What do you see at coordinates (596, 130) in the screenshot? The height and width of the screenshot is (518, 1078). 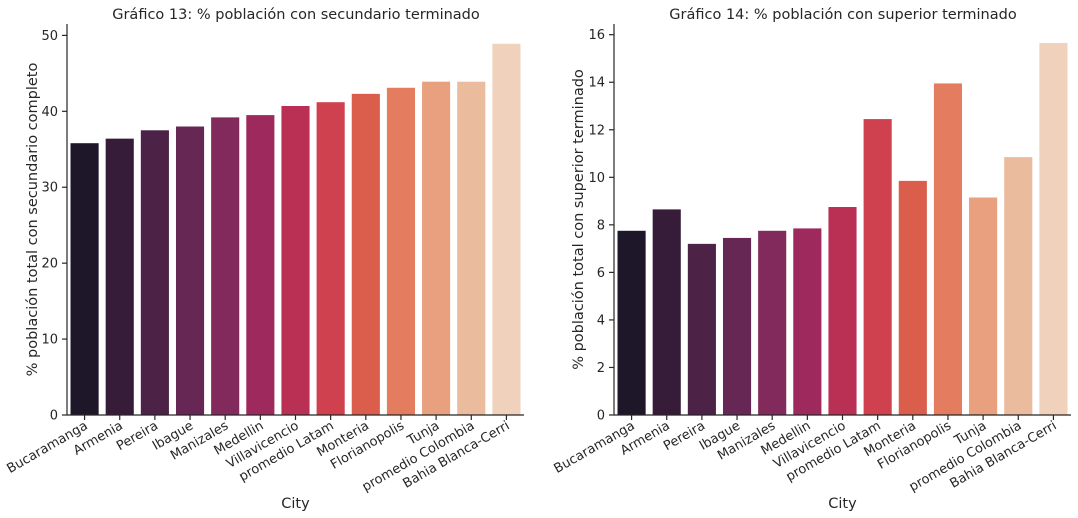 I see `y-tick-label: 12` at bounding box center [596, 130].